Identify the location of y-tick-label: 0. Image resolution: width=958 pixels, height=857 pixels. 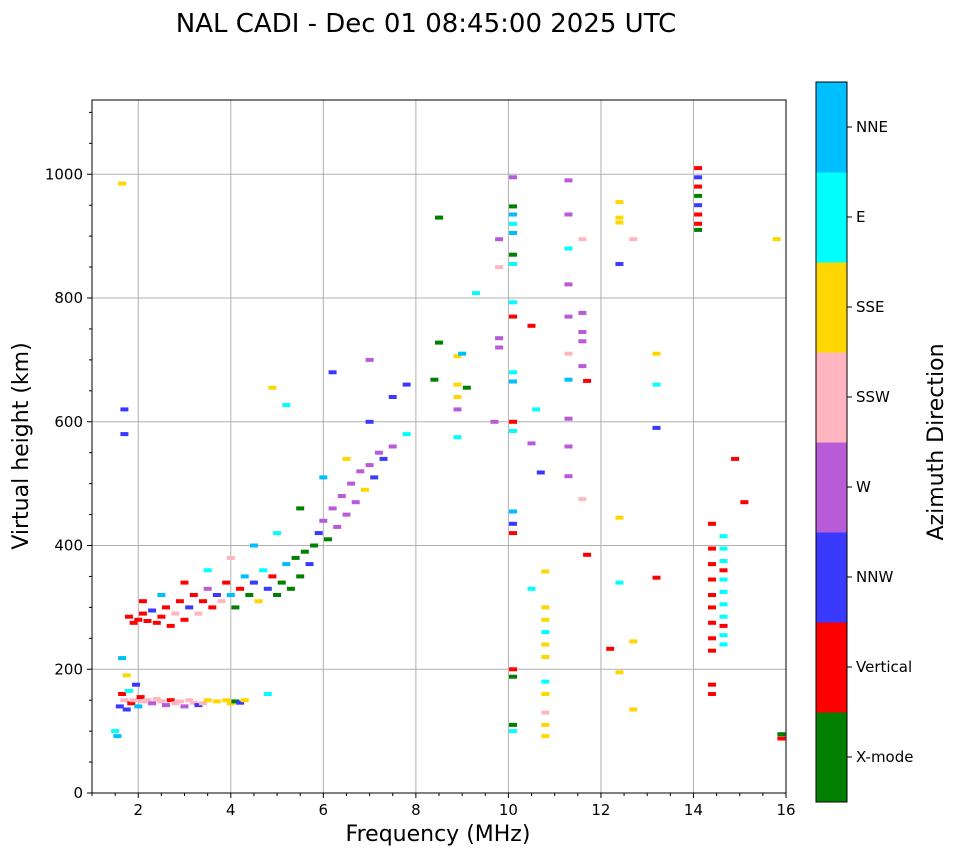
(78, 793).